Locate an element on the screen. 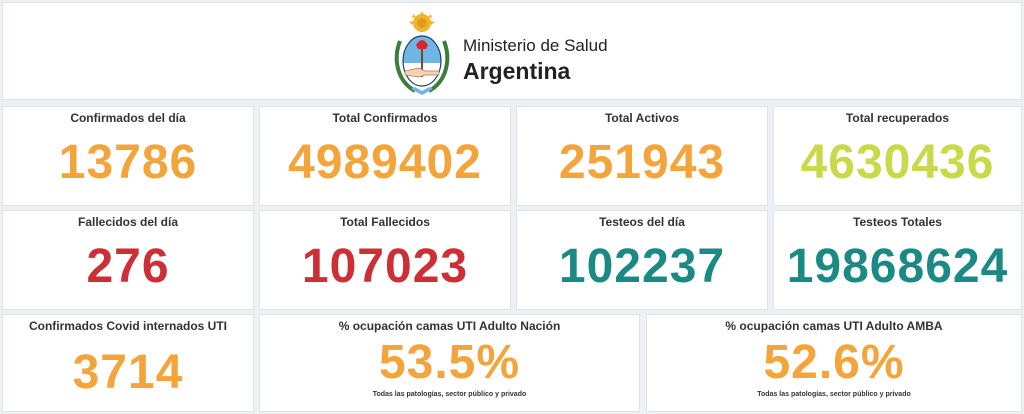  card-confirmados-dia: Confirmados del día 13786 is located at coordinates (128, 156).